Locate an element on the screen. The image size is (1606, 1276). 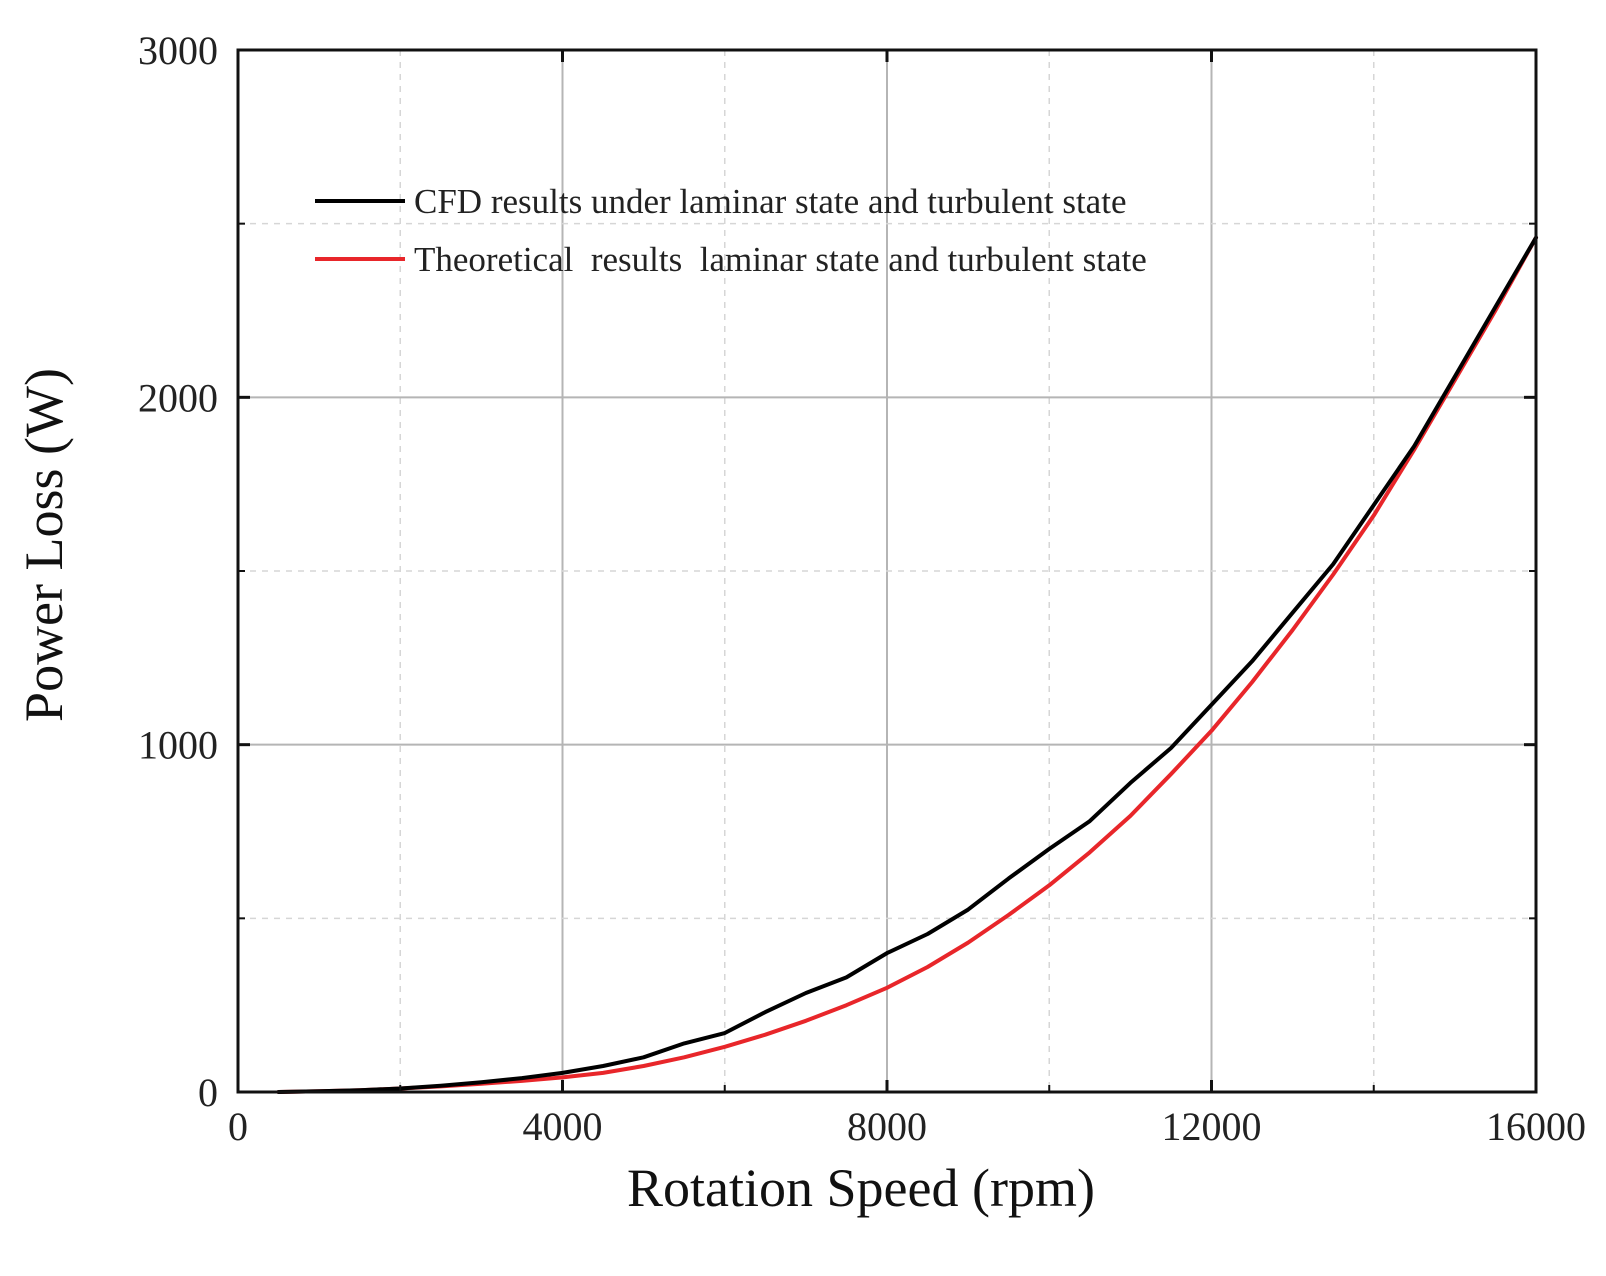
y-tick-label: 0 is located at coordinates (208, 1092).